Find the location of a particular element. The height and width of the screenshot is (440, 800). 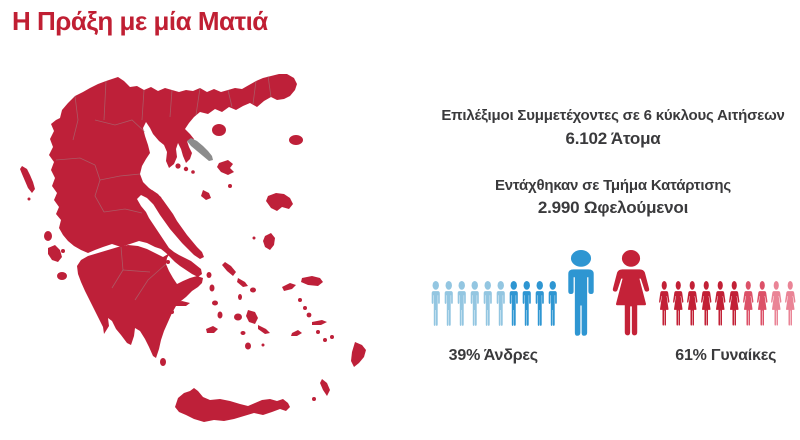

big-man-icon is located at coordinates (581, 294).